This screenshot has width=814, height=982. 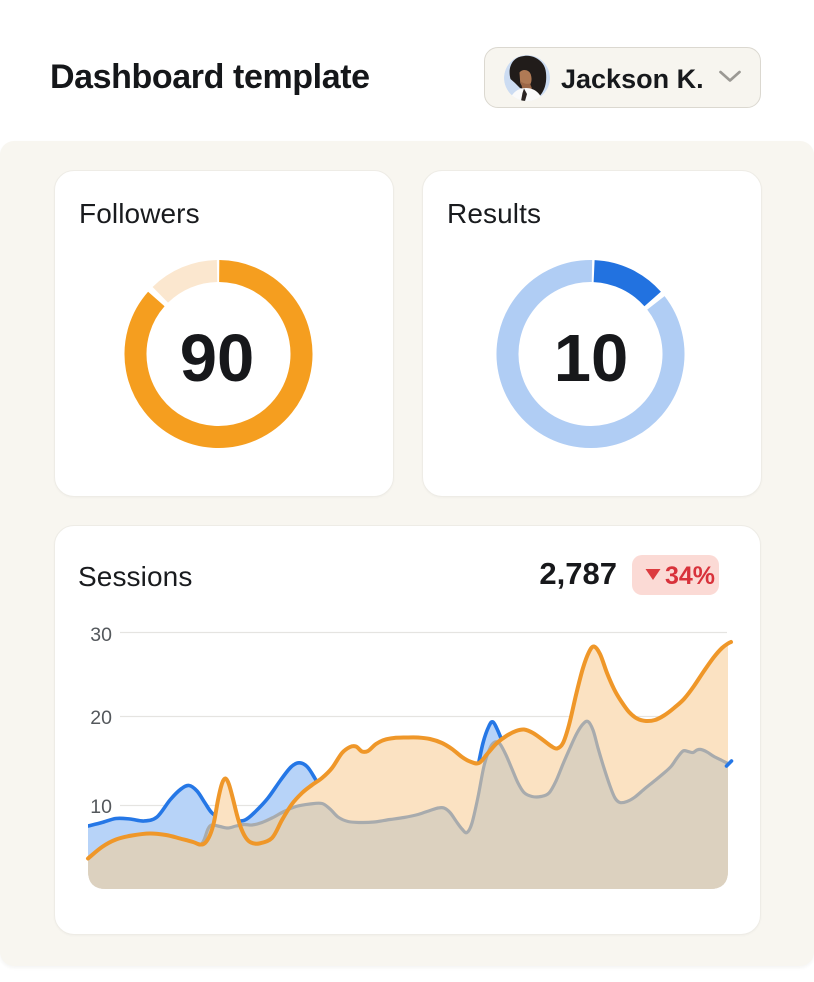 I want to click on svg-text: 20, so click(x=101, y=718).